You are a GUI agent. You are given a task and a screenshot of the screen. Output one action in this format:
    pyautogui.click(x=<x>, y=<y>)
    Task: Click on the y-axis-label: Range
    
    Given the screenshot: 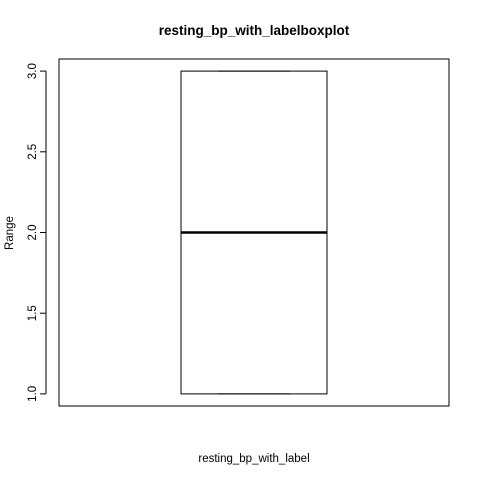 What is the action you would take?
    pyautogui.click(x=10, y=233)
    